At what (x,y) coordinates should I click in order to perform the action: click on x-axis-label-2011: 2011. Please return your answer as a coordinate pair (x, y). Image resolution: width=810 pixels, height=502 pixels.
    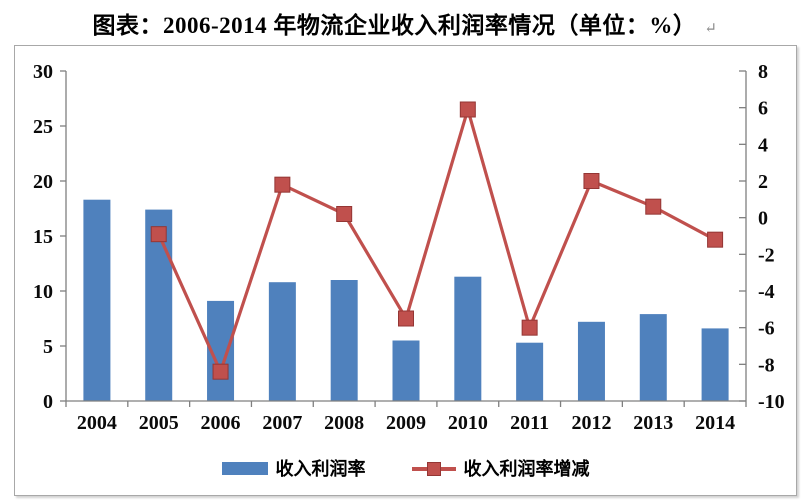
    Looking at the image, I should click on (529, 423).